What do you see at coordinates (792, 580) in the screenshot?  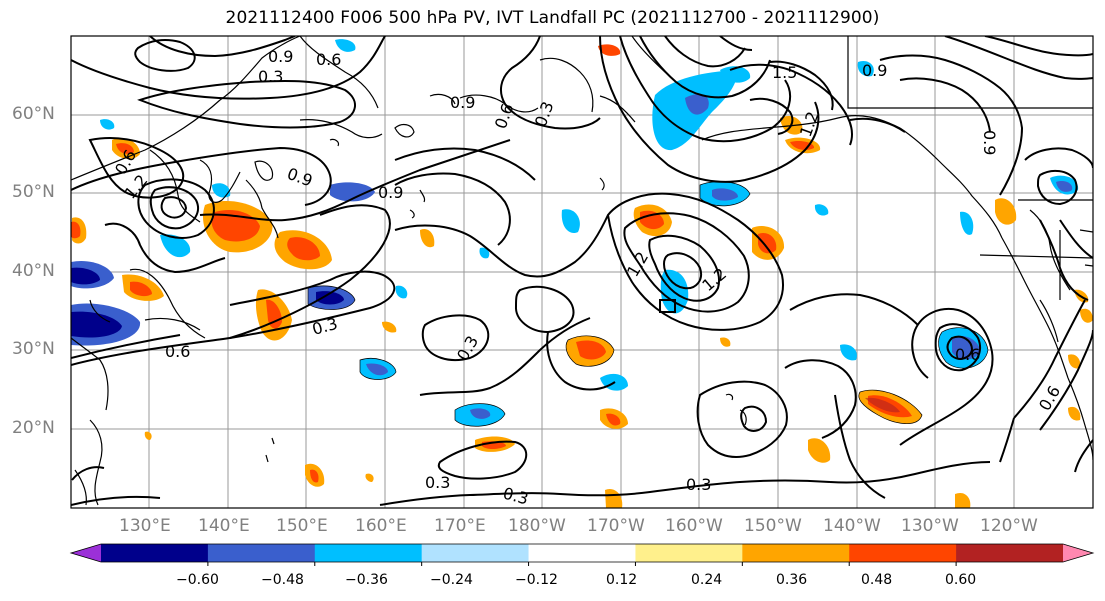 I see `colorbar-tick-label: 0.36` at bounding box center [792, 580].